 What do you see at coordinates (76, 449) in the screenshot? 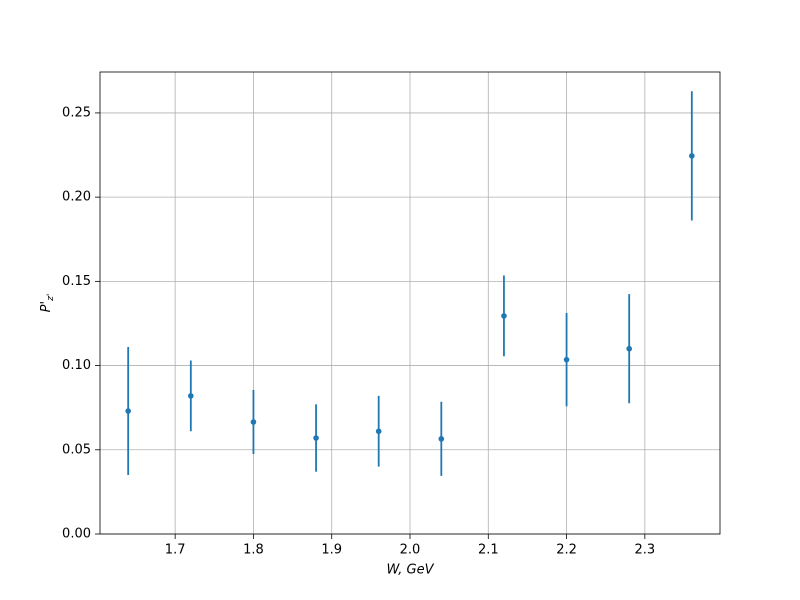
I see `y-tick-label: 0.05` at bounding box center [76, 449].